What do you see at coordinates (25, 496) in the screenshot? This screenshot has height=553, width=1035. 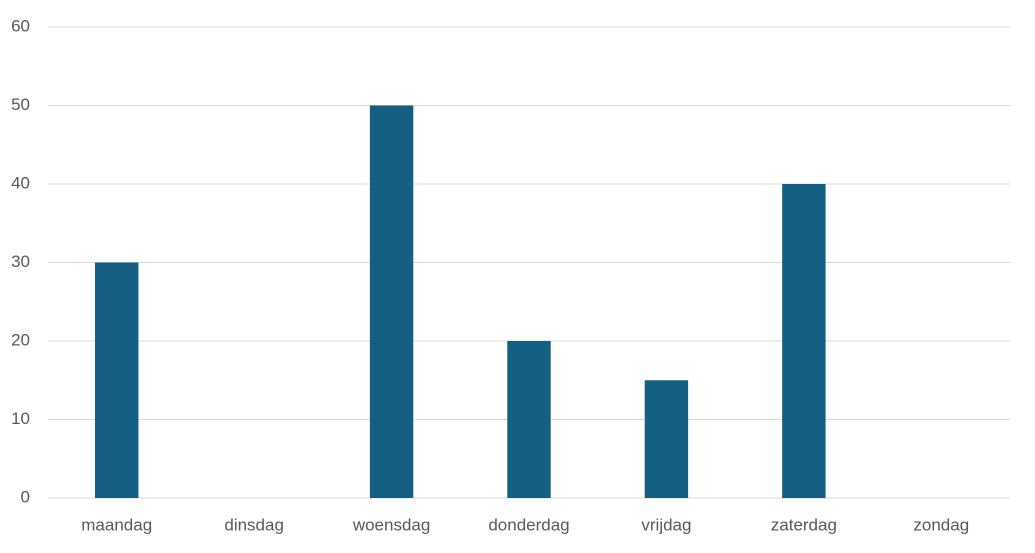 I see `y-tick-label: 0` at bounding box center [25, 496].